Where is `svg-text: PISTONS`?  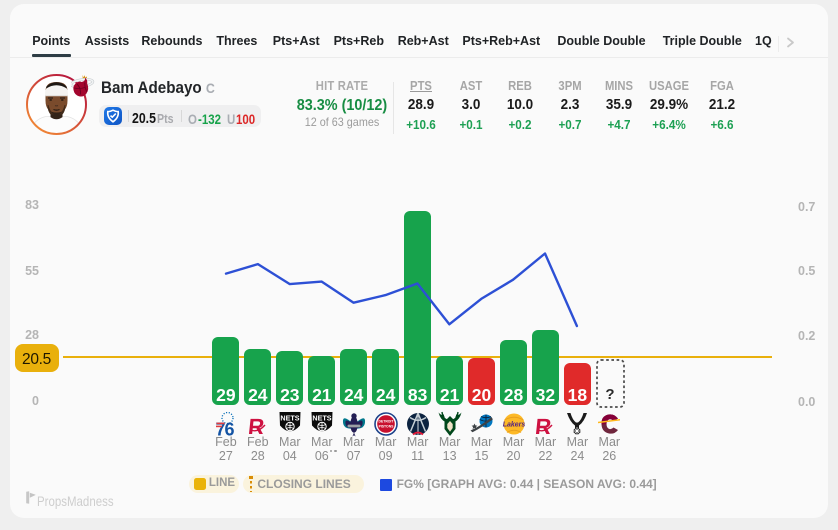
svg-text: PISTONS is located at coordinates (386, 426).